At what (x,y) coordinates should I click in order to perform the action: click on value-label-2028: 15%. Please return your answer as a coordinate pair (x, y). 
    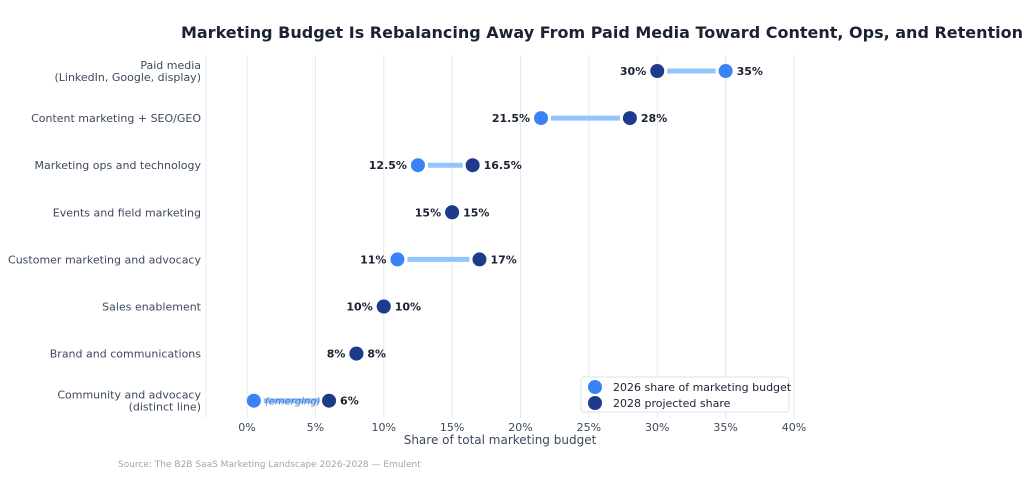
    Looking at the image, I should click on (476, 212).